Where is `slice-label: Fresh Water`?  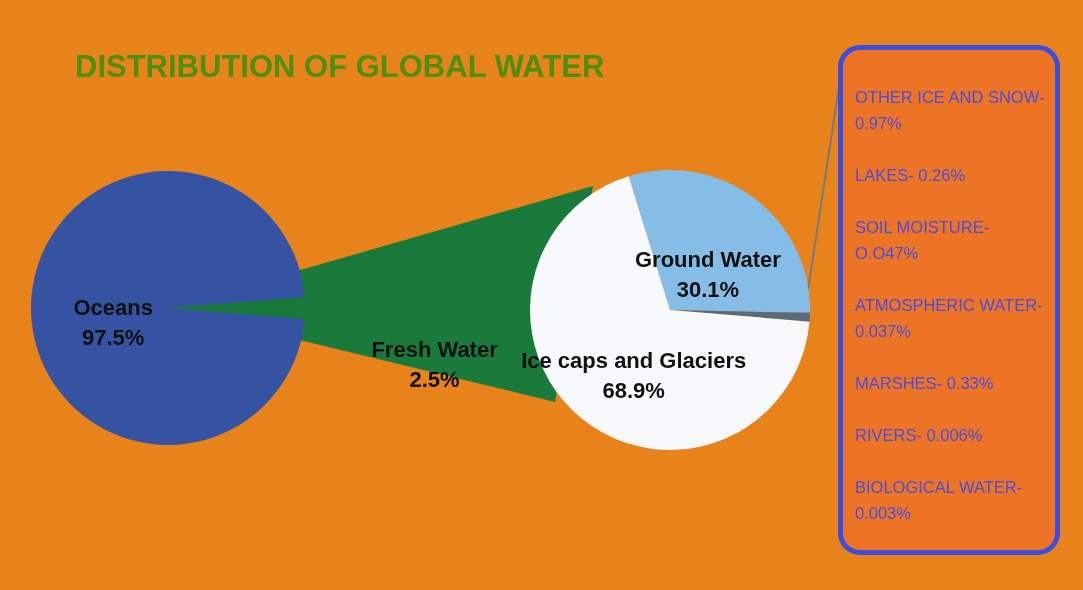
slice-label: Fresh Water is located at coordinates (435, 350).